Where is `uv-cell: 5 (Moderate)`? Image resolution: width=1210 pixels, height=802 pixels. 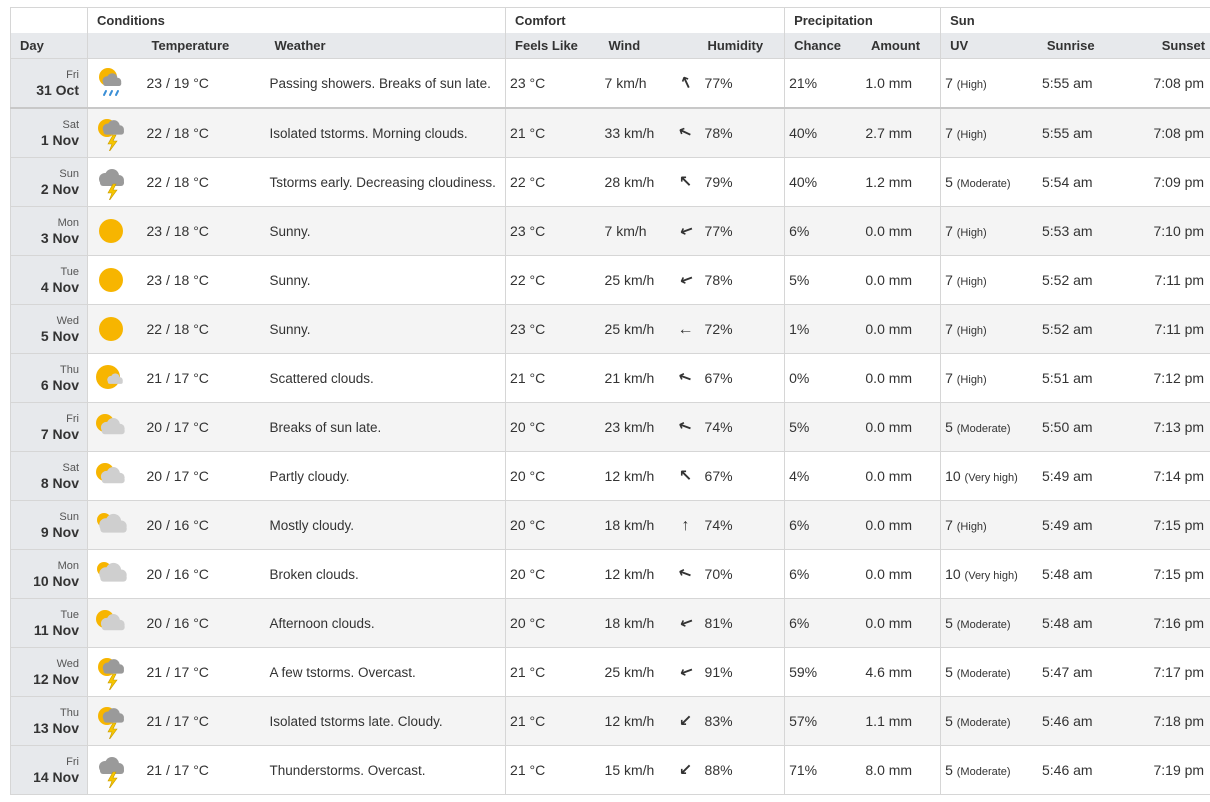
uv-cell: 5 (Moderate) is located at coordinates (986, 721).